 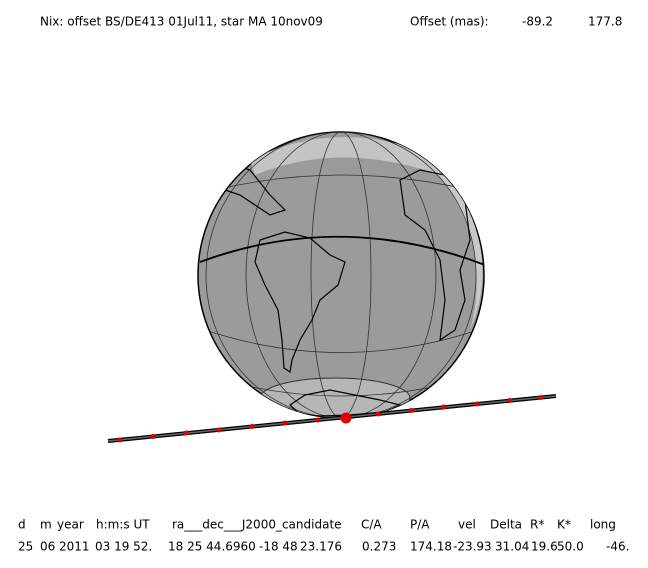 I want to click on column-value: 0.273, so click(x=379, y=547).